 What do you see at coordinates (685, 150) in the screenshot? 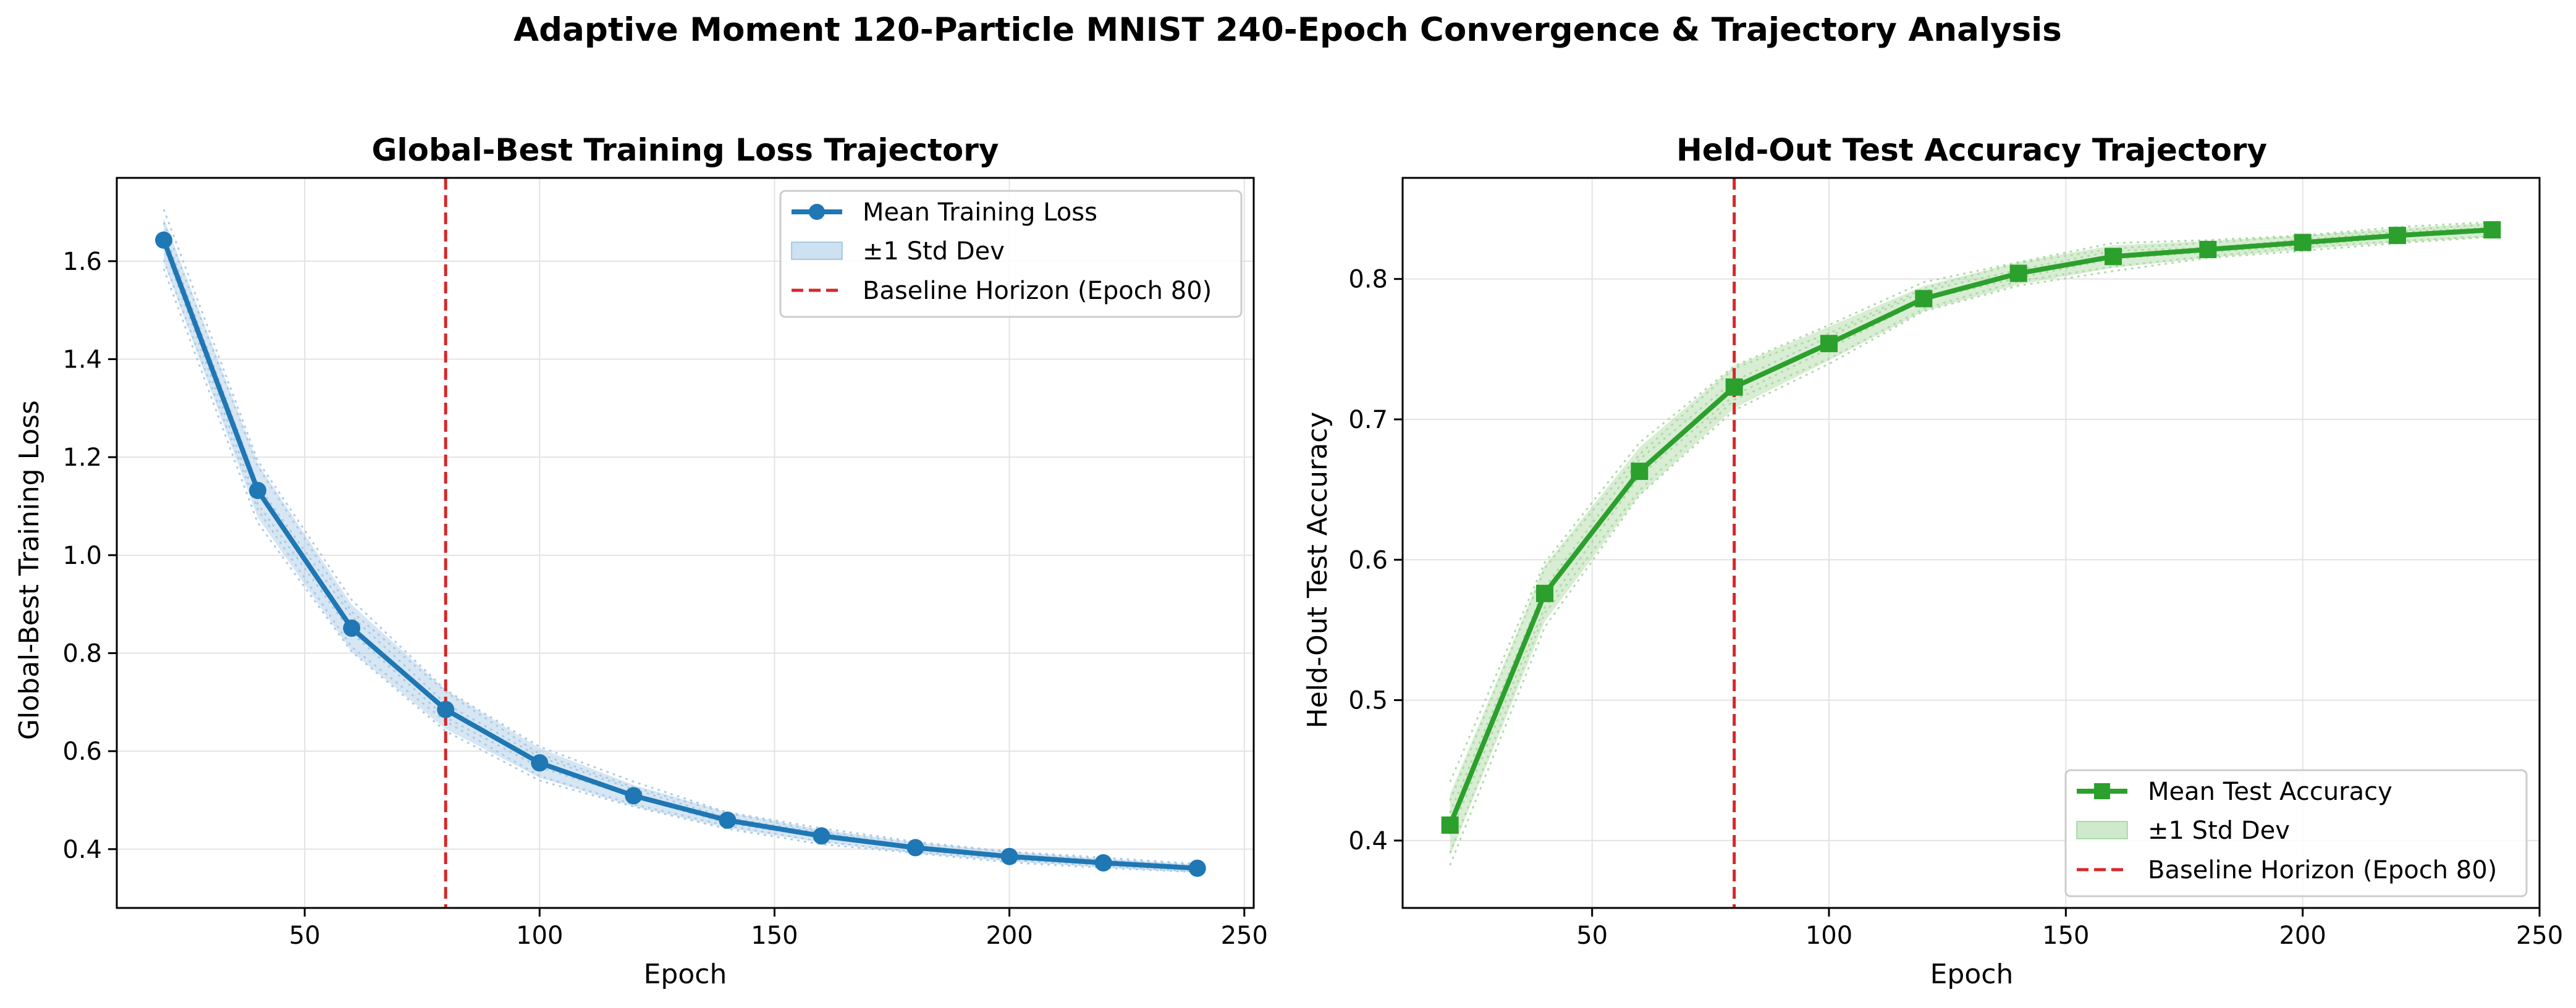
I see `loss-chart-title: Global-Best Training Loss Trajectory` at bounding box center [685, 150].